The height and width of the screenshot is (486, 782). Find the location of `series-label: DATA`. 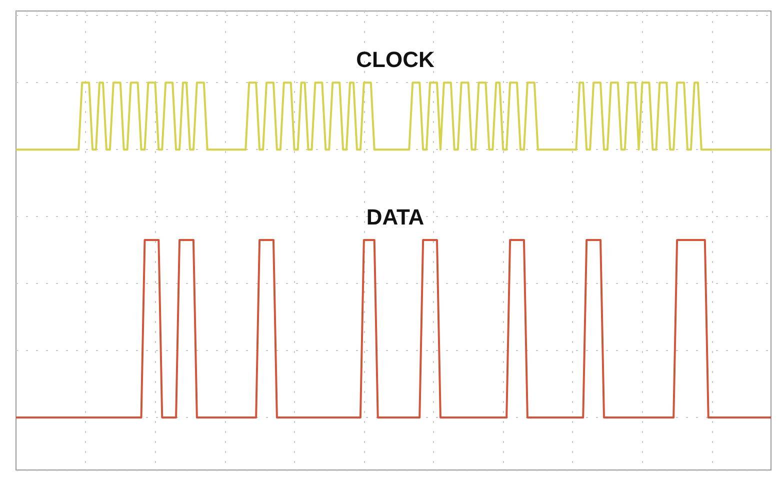

series-label: DATA is located at coordinates (395, 217).